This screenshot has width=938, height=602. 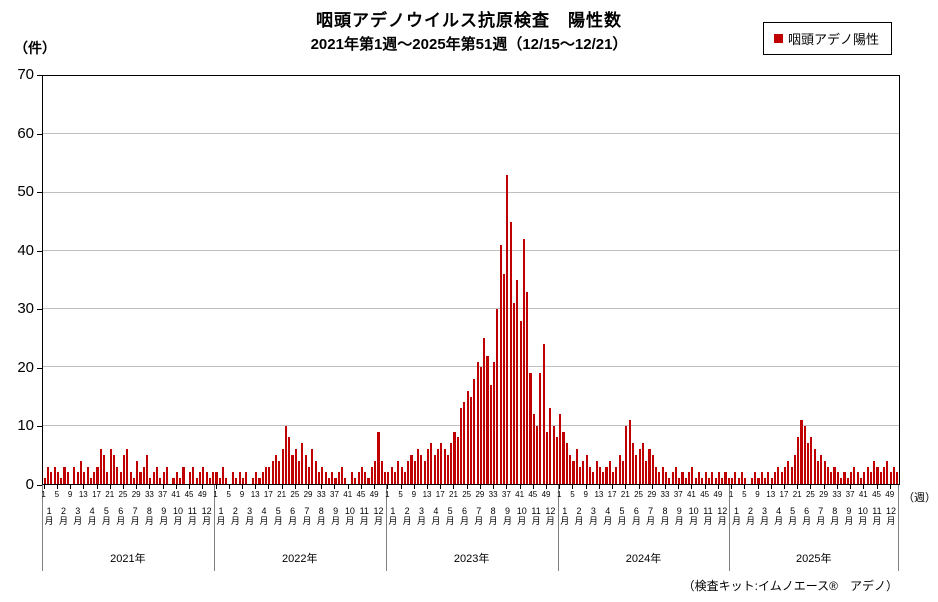 What do you see at coordinates (25, 426) in the screenshot?
I see `y-tick-label: 10` at bounding box center [25, 426].